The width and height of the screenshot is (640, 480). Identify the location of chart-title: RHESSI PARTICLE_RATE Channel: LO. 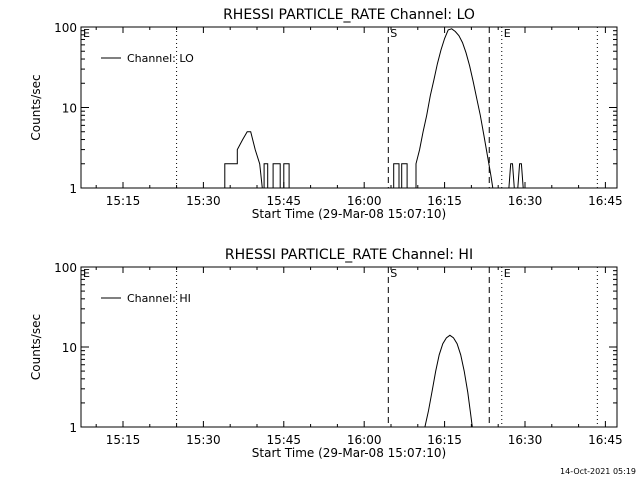
(349, 15).